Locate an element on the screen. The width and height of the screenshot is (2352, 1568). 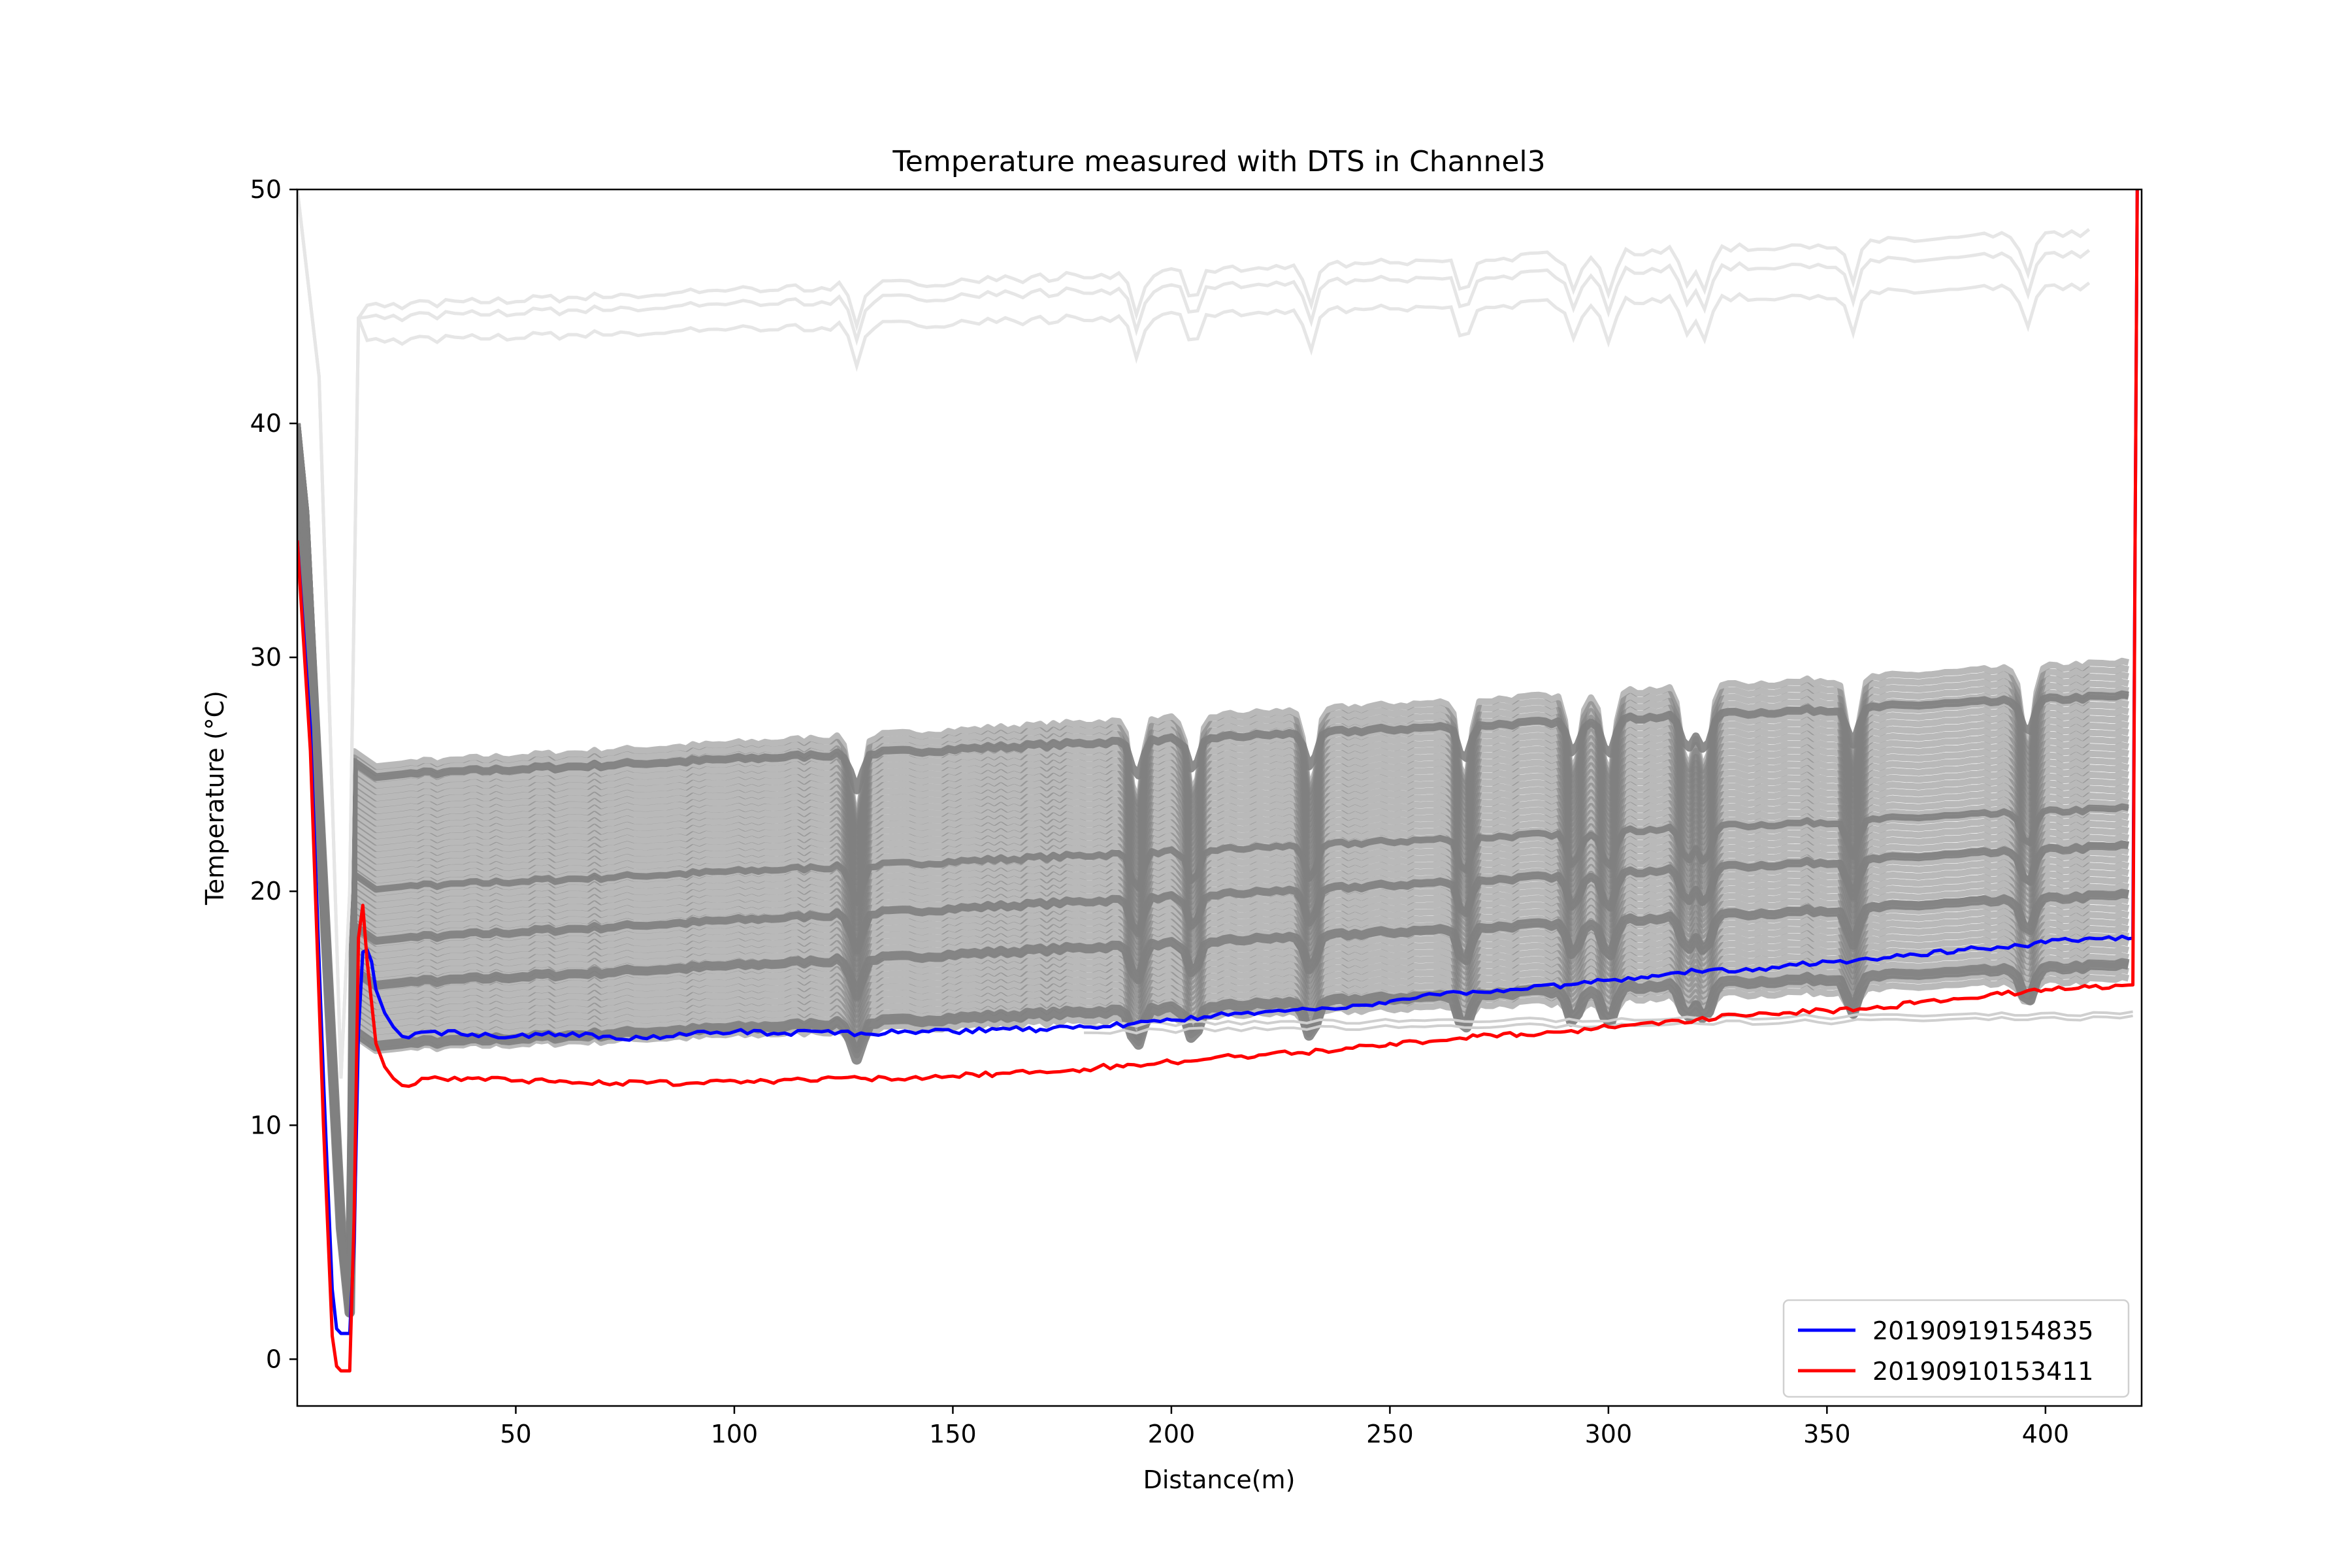
legend: 20190919154835 20190910153411 is located at coordinates (1956, 1348).